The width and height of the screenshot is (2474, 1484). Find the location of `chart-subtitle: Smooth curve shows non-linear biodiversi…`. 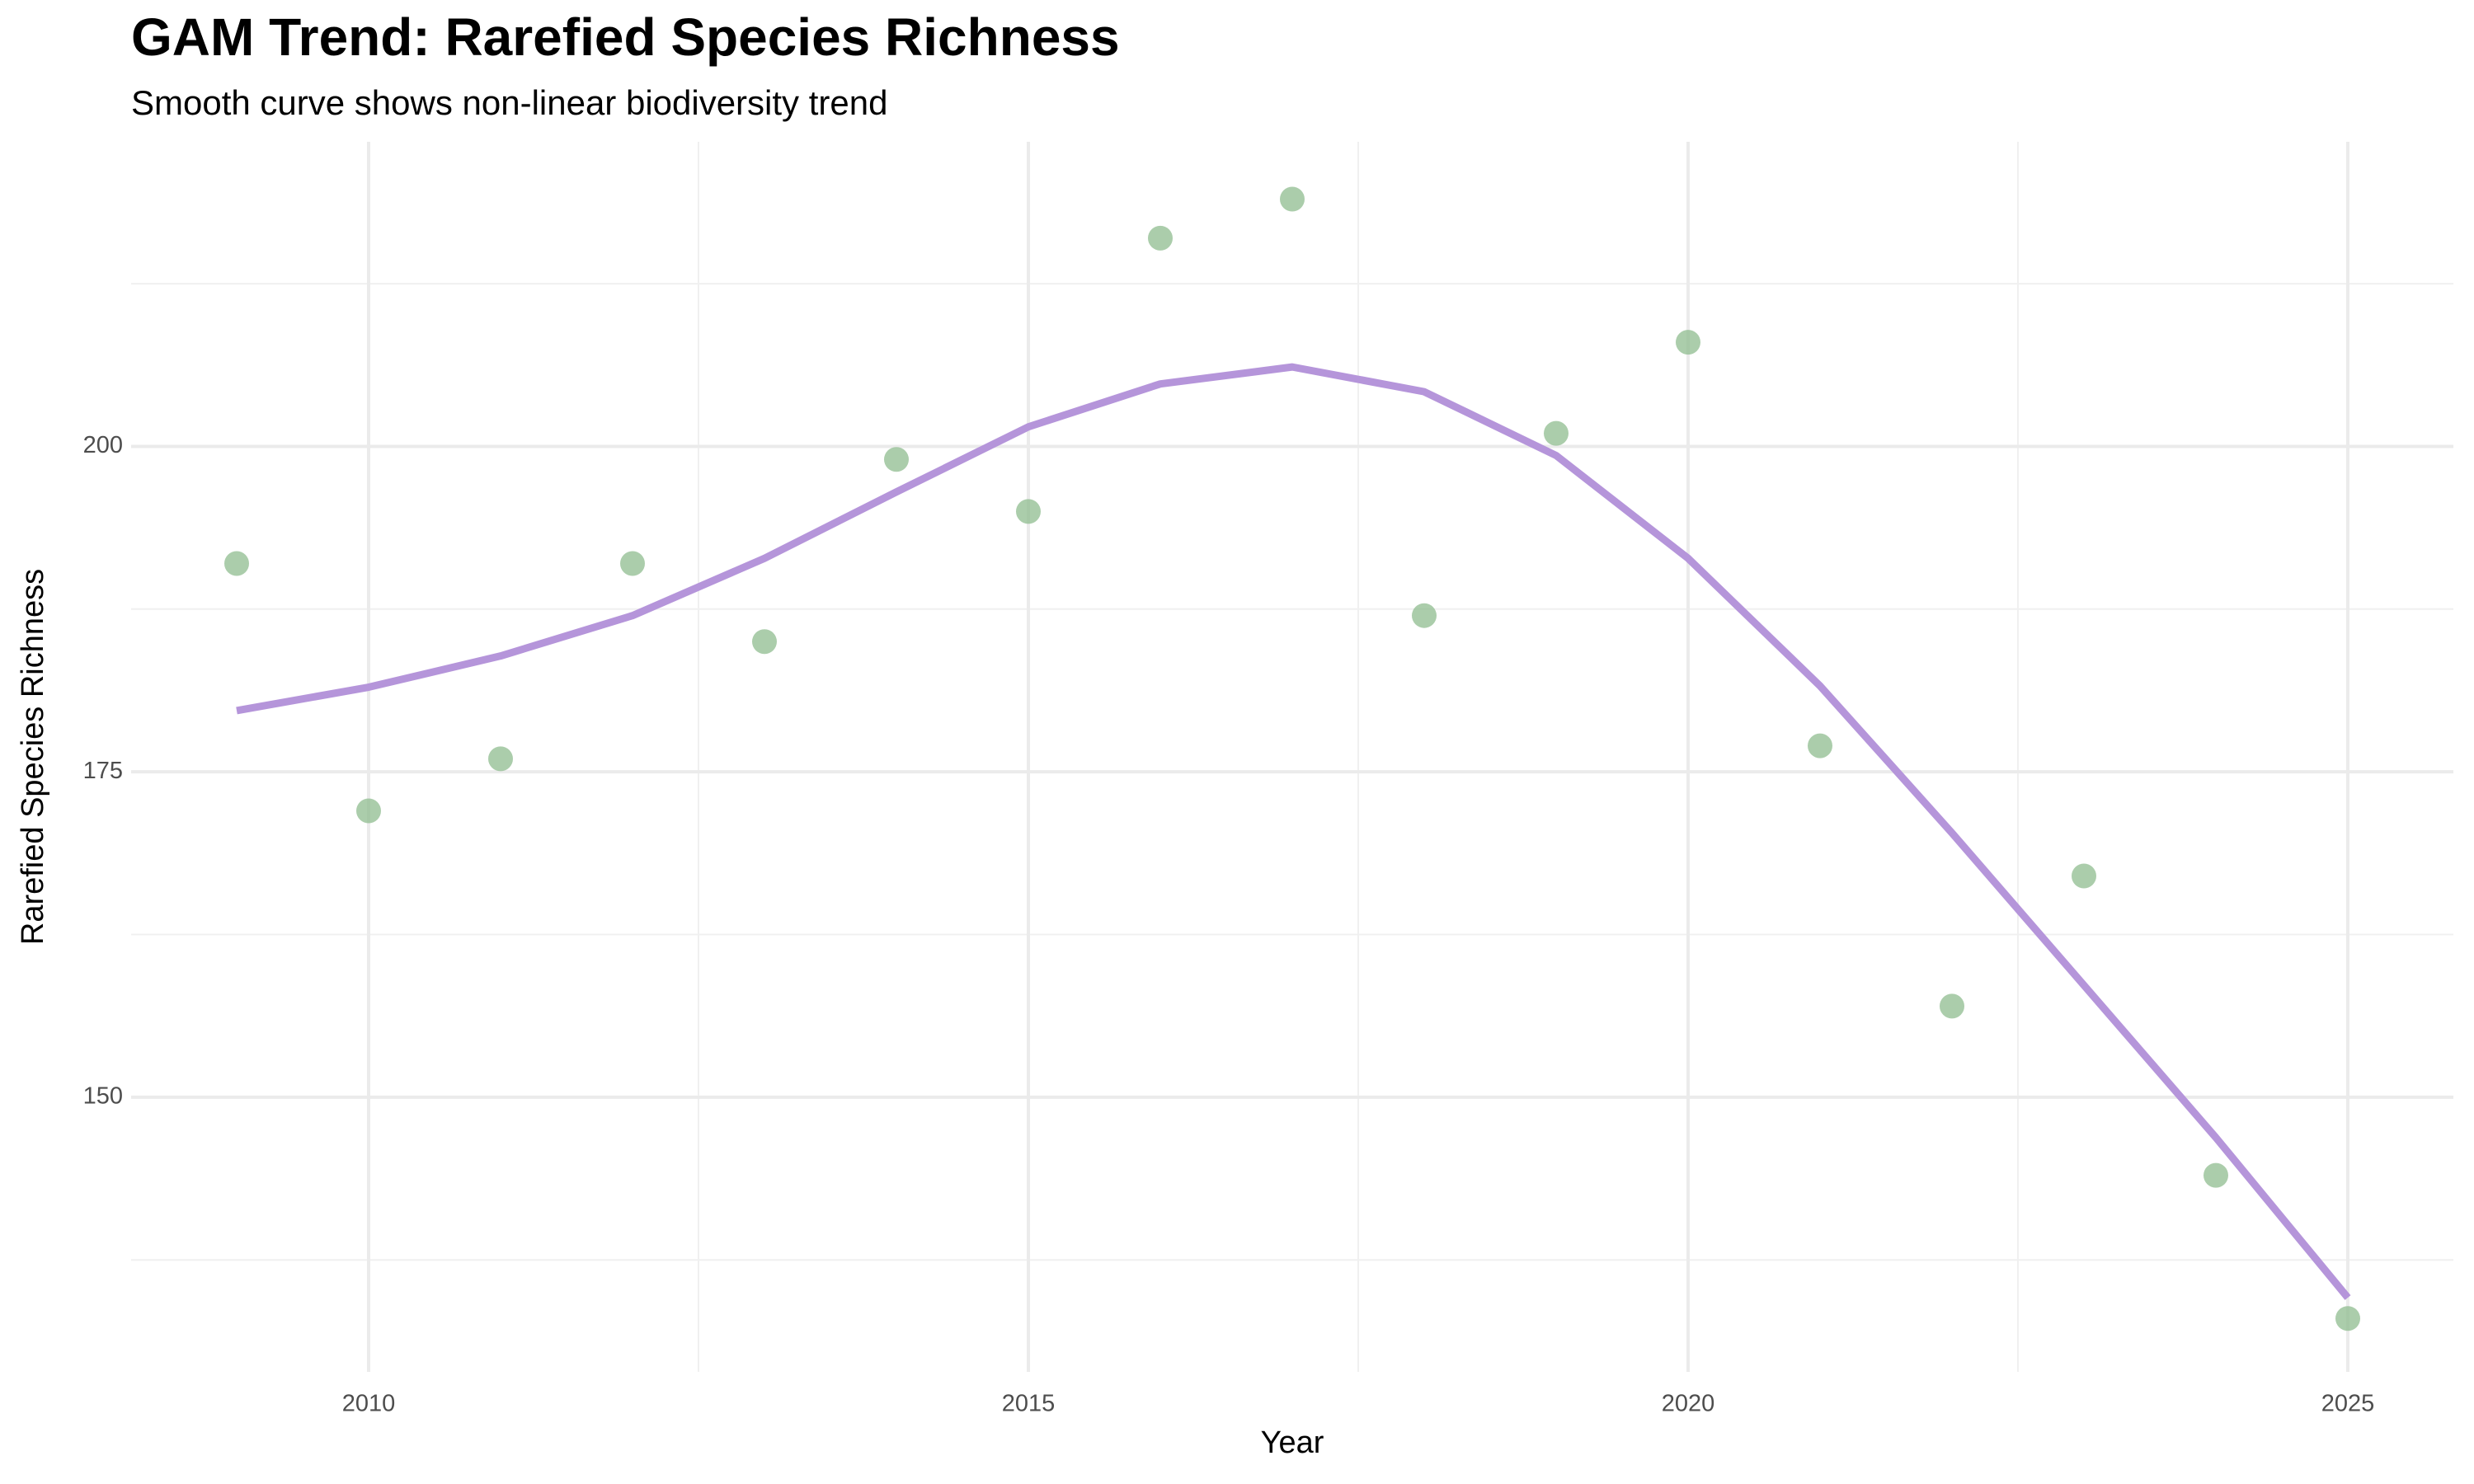

chart-subtitle: Smooth curve shows non-linear biodiversi… is located at coordinates (509, 102).